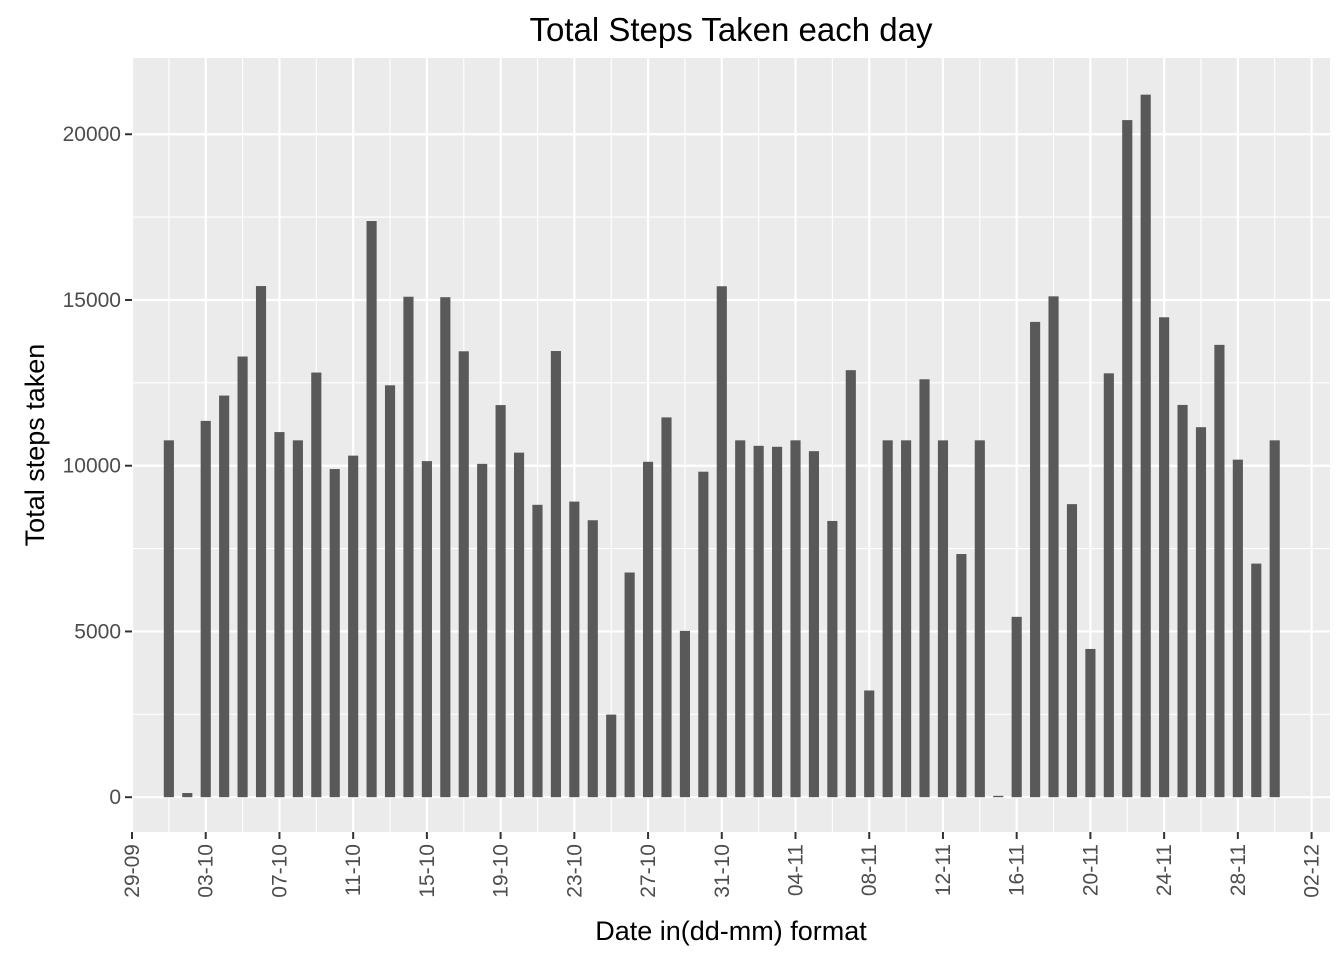 The image size is (1344, 960). I want to click on y-tick-label: 10000, so click(92, 466).